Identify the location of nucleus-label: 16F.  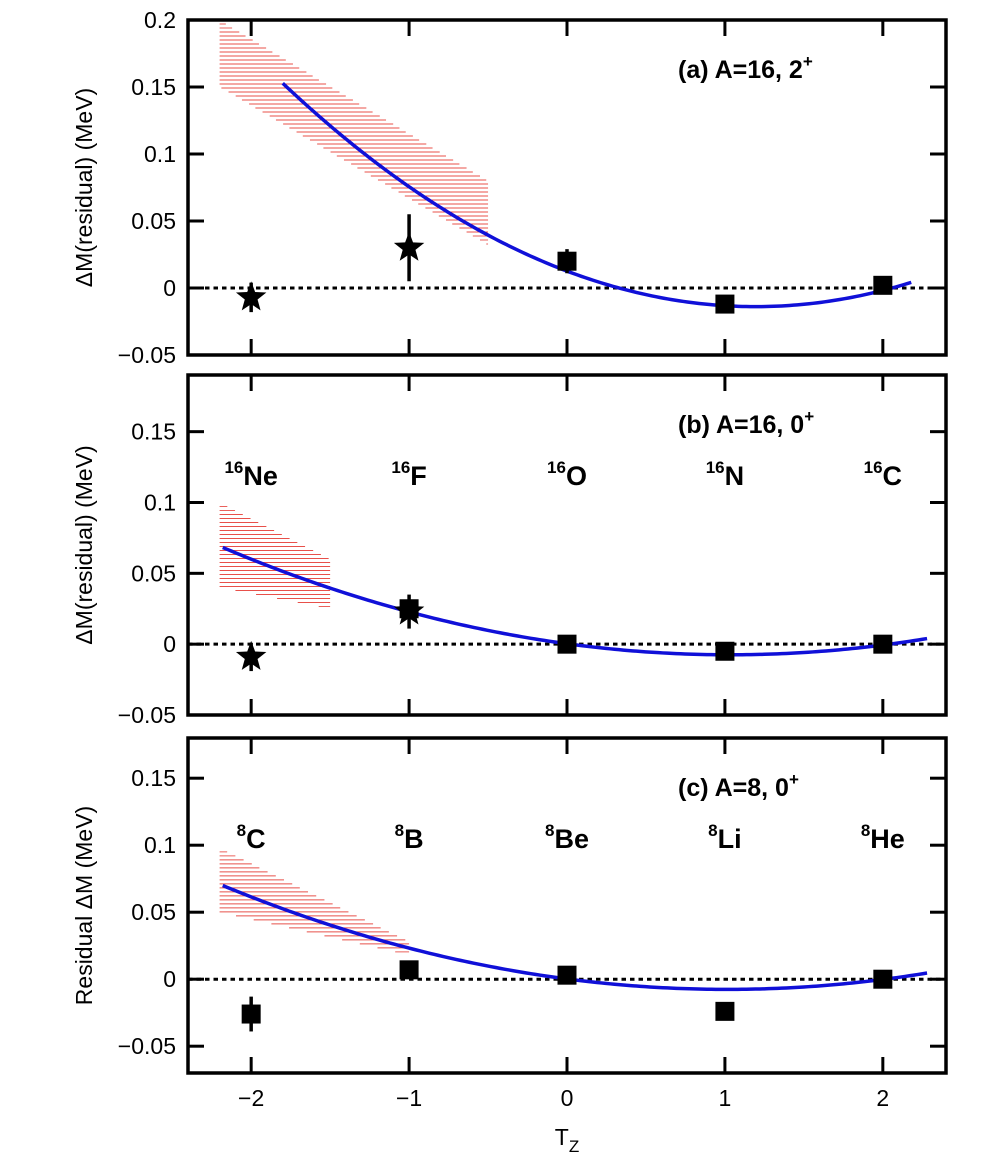
(408, 474).